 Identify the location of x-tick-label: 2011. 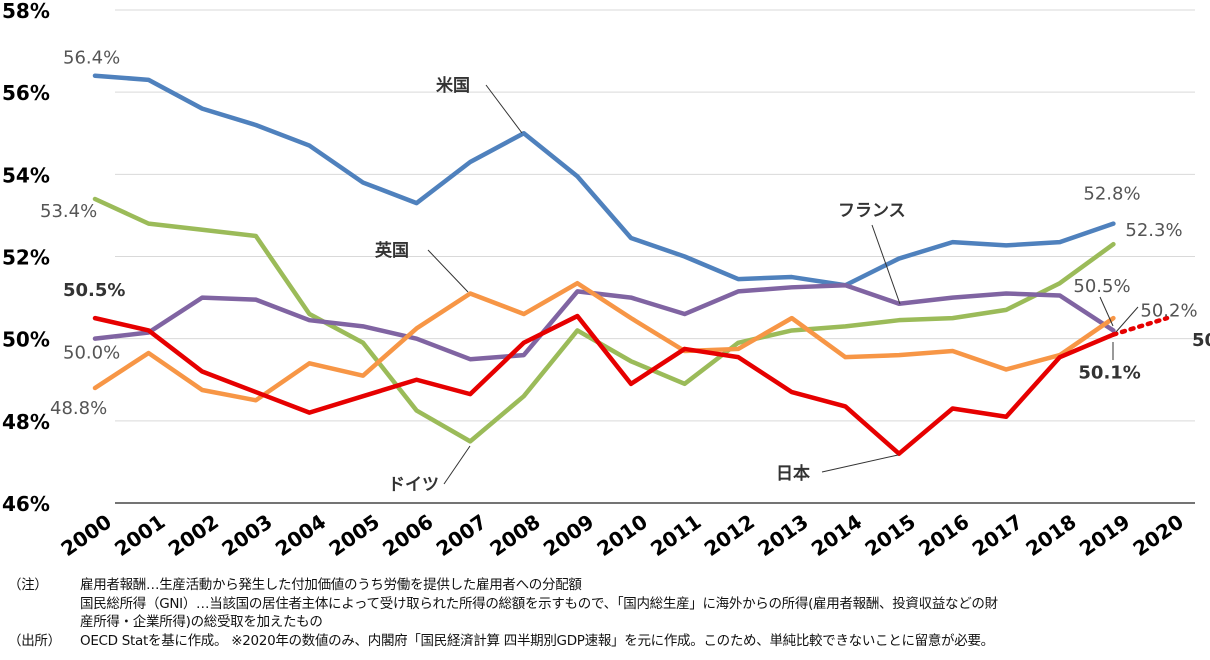
(675, 535).